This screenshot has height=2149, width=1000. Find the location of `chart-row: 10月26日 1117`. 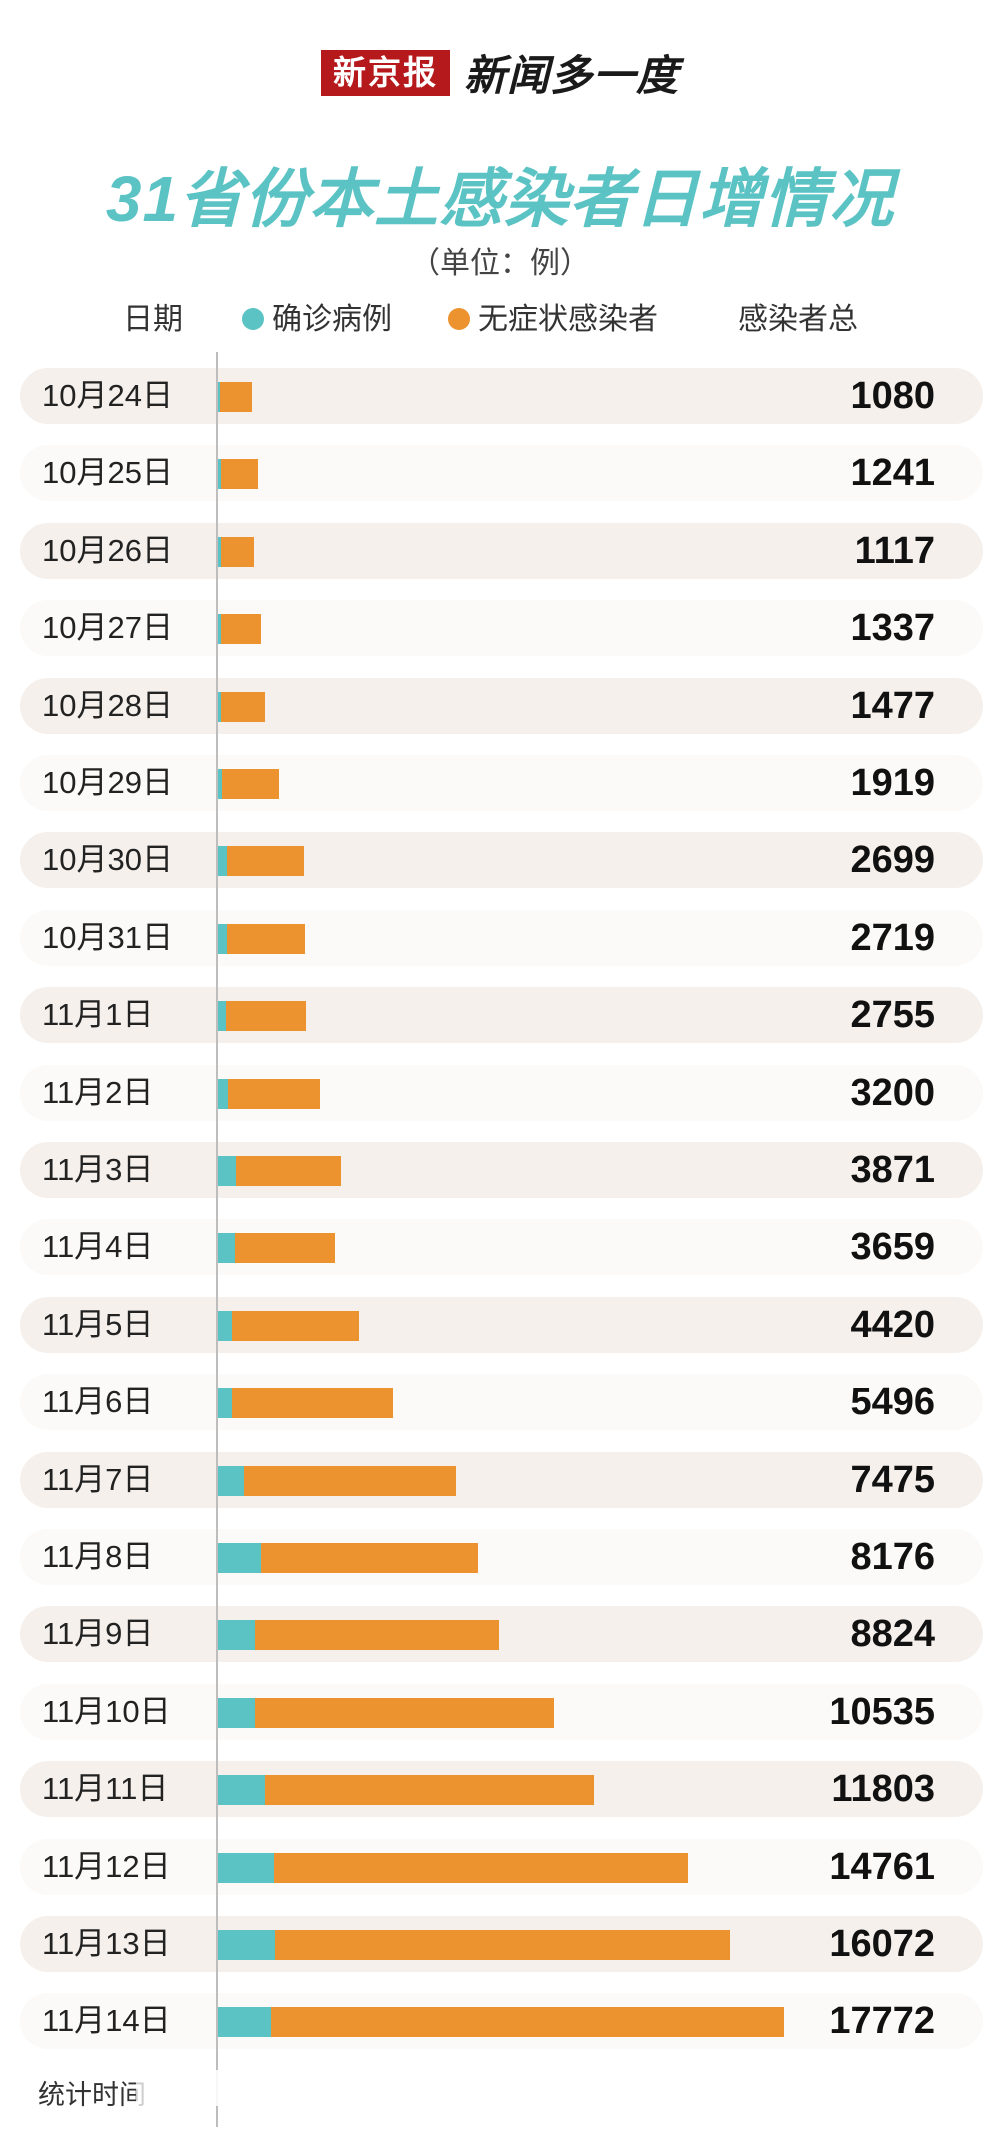

chart-row: 10月26日 1117 is located at coordinates (501, 550).